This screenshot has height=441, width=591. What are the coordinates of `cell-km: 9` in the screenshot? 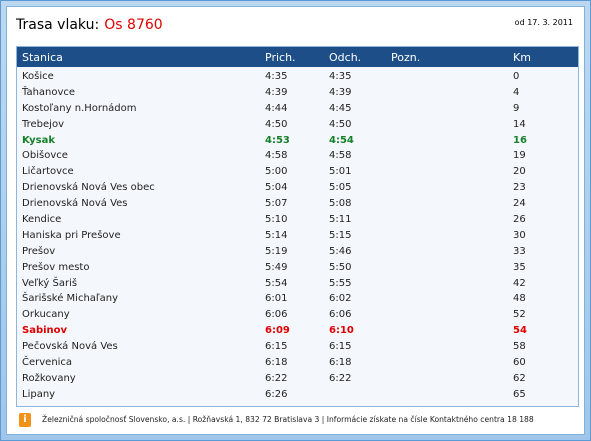 It's located at (516, 108).